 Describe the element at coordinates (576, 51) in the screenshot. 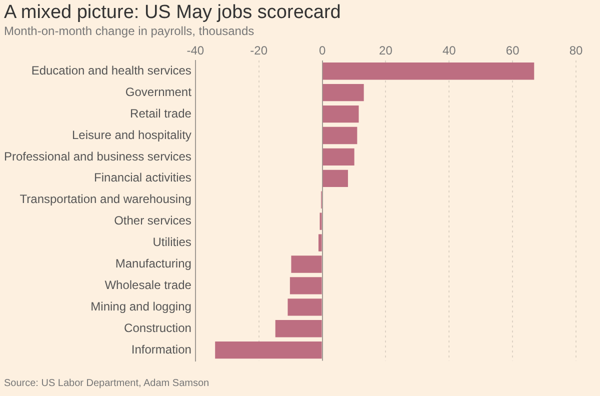

I see `x-tick-label: 80` at that location.